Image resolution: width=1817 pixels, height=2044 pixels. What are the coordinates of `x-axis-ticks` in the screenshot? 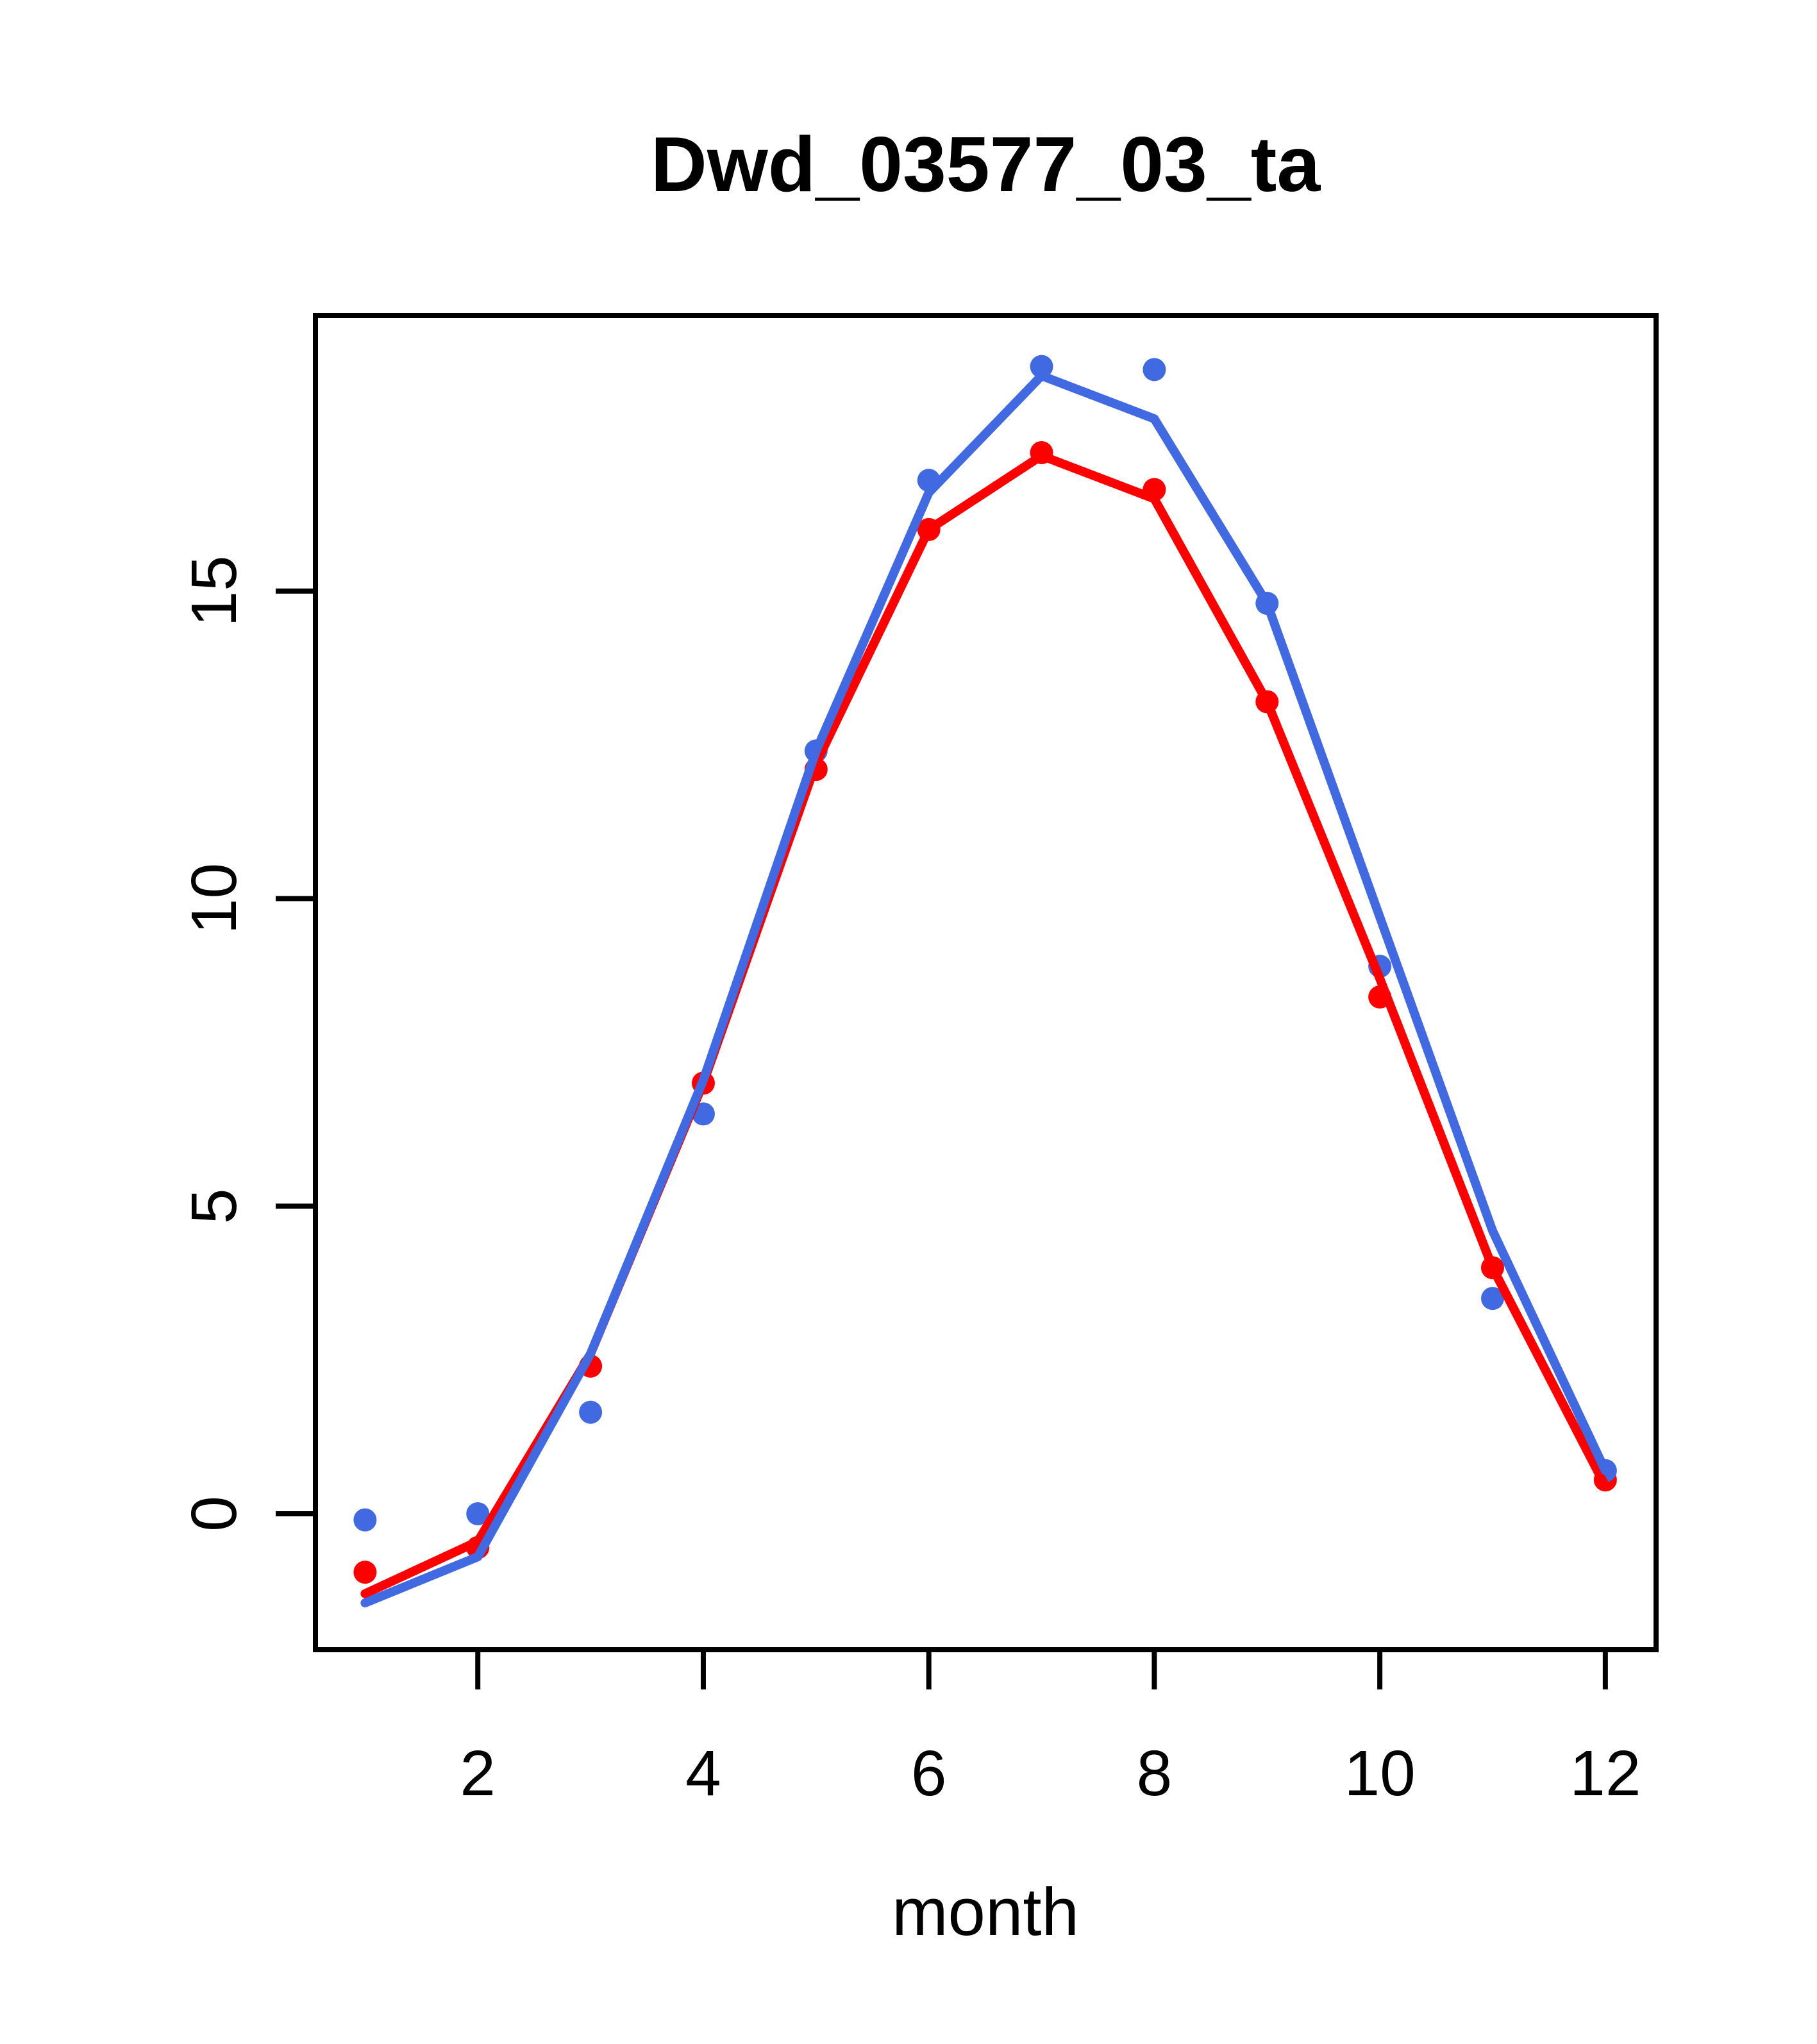 It's located at (1041, 1669).